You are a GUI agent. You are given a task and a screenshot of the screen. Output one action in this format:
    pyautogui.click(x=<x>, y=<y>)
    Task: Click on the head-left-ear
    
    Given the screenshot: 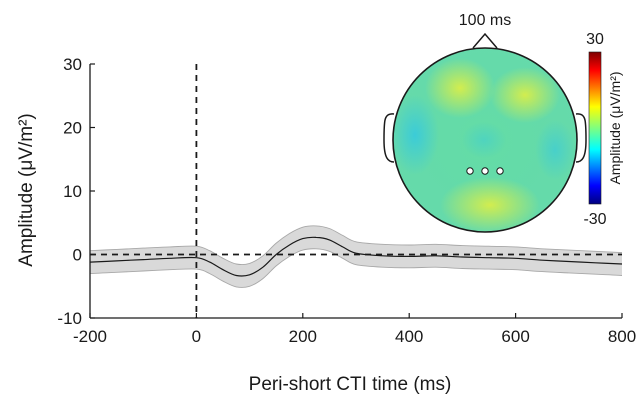 What is the action you would take?
    pyautogui.click(x=389, y=138)
    